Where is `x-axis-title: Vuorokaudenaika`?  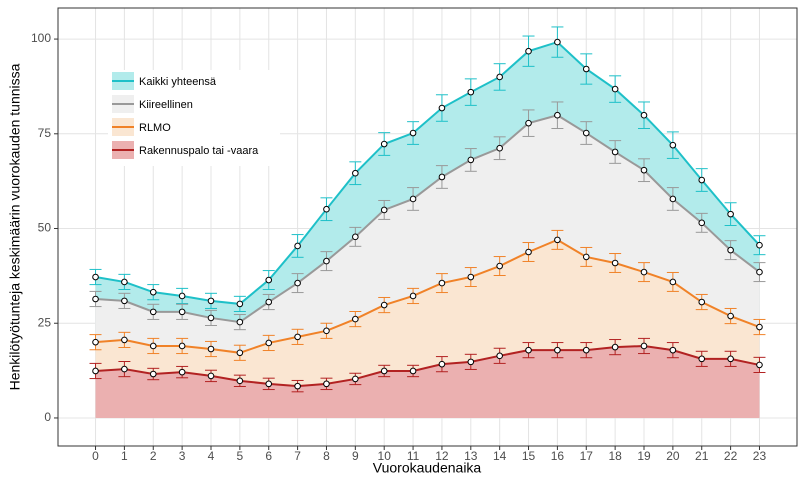 x-axis-title: Vuorokaudenaika is located at coordinates (427, 468).